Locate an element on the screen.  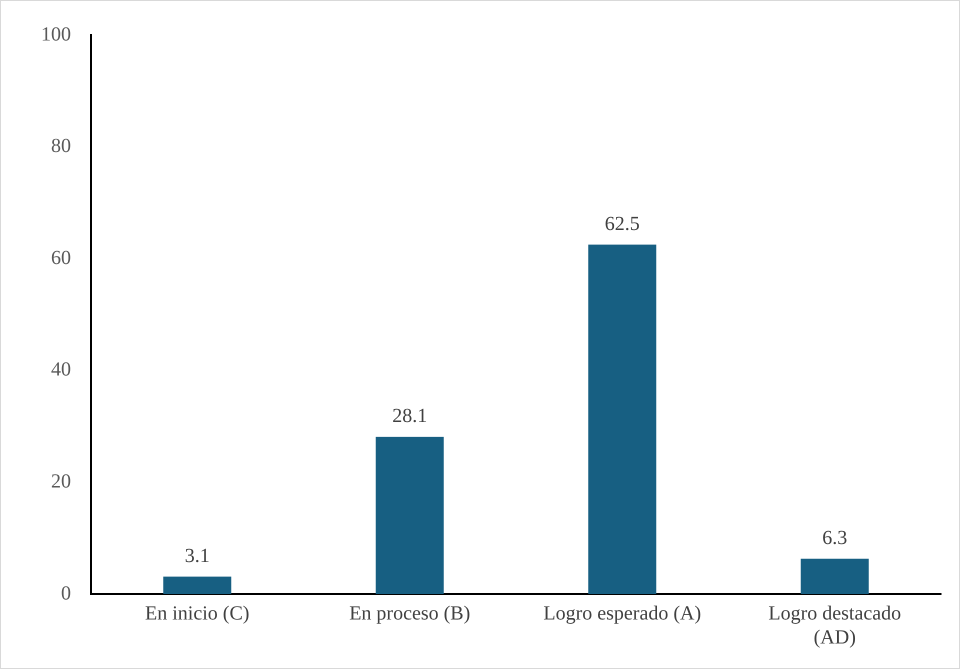
y-tick-label: 0 is located at coordinates (66, 593).